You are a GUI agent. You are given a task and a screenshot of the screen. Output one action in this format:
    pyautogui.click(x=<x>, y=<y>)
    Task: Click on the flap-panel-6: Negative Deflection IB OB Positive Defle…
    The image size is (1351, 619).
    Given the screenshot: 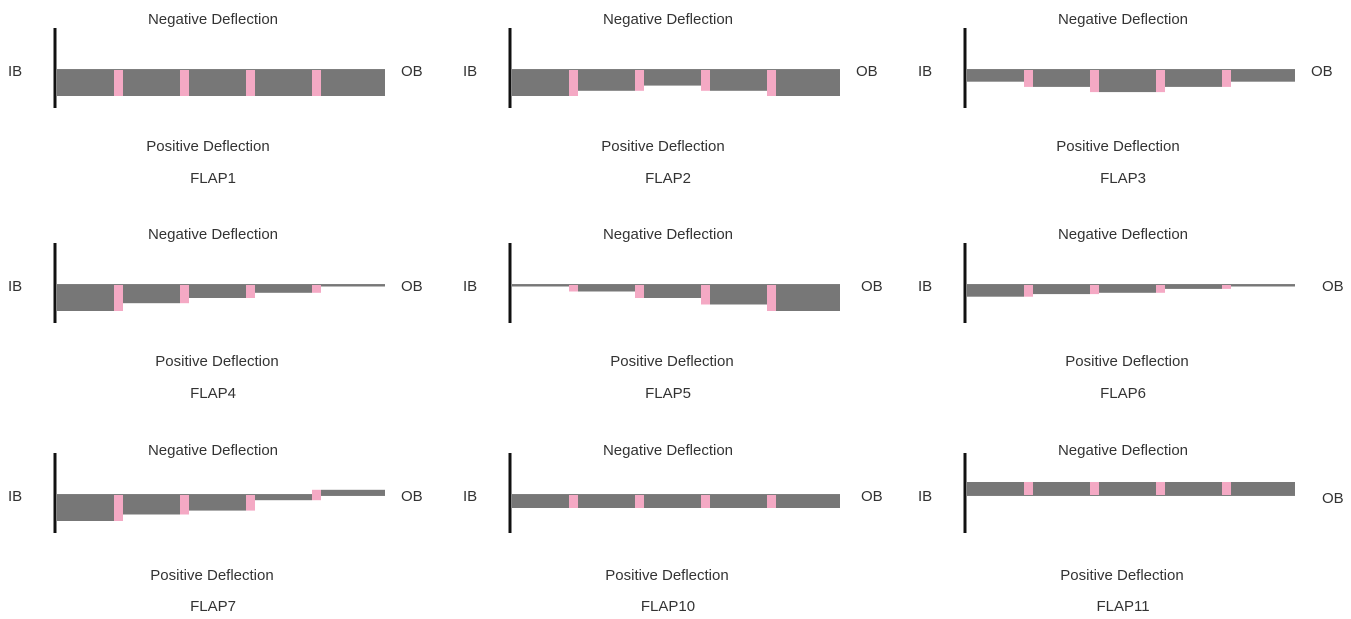 What is the action you would take?
    pyautogui.click(x=1131, y=314)
    